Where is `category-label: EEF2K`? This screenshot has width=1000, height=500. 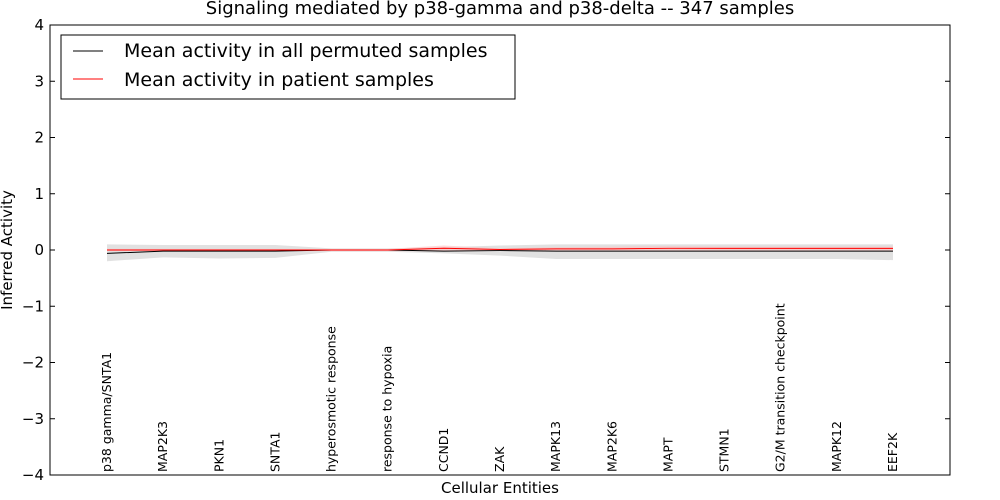
category-label: EEF2K is located at coordinates (892, 452).